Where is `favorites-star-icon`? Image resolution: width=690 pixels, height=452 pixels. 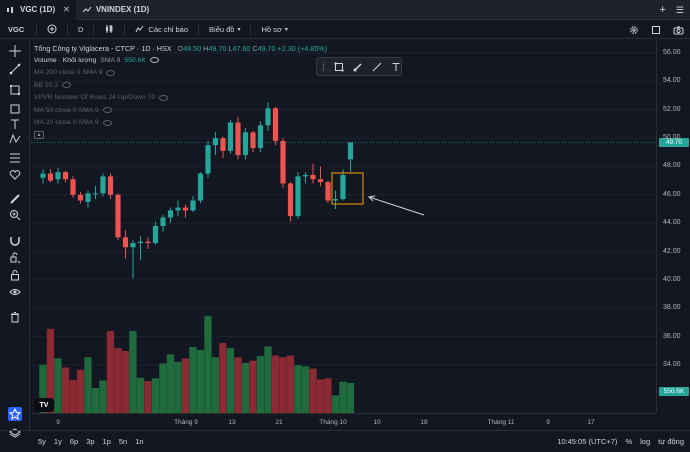
favorites-star-icon is located at coordinates (15, 414).